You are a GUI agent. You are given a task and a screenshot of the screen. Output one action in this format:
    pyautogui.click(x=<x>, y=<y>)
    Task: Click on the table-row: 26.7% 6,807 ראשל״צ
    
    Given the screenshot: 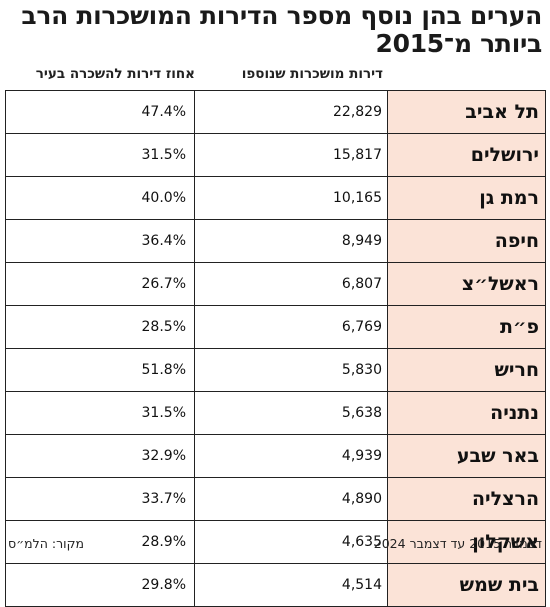 What is the action you would take?
    pyautogui.click(x=275, y=284)
    